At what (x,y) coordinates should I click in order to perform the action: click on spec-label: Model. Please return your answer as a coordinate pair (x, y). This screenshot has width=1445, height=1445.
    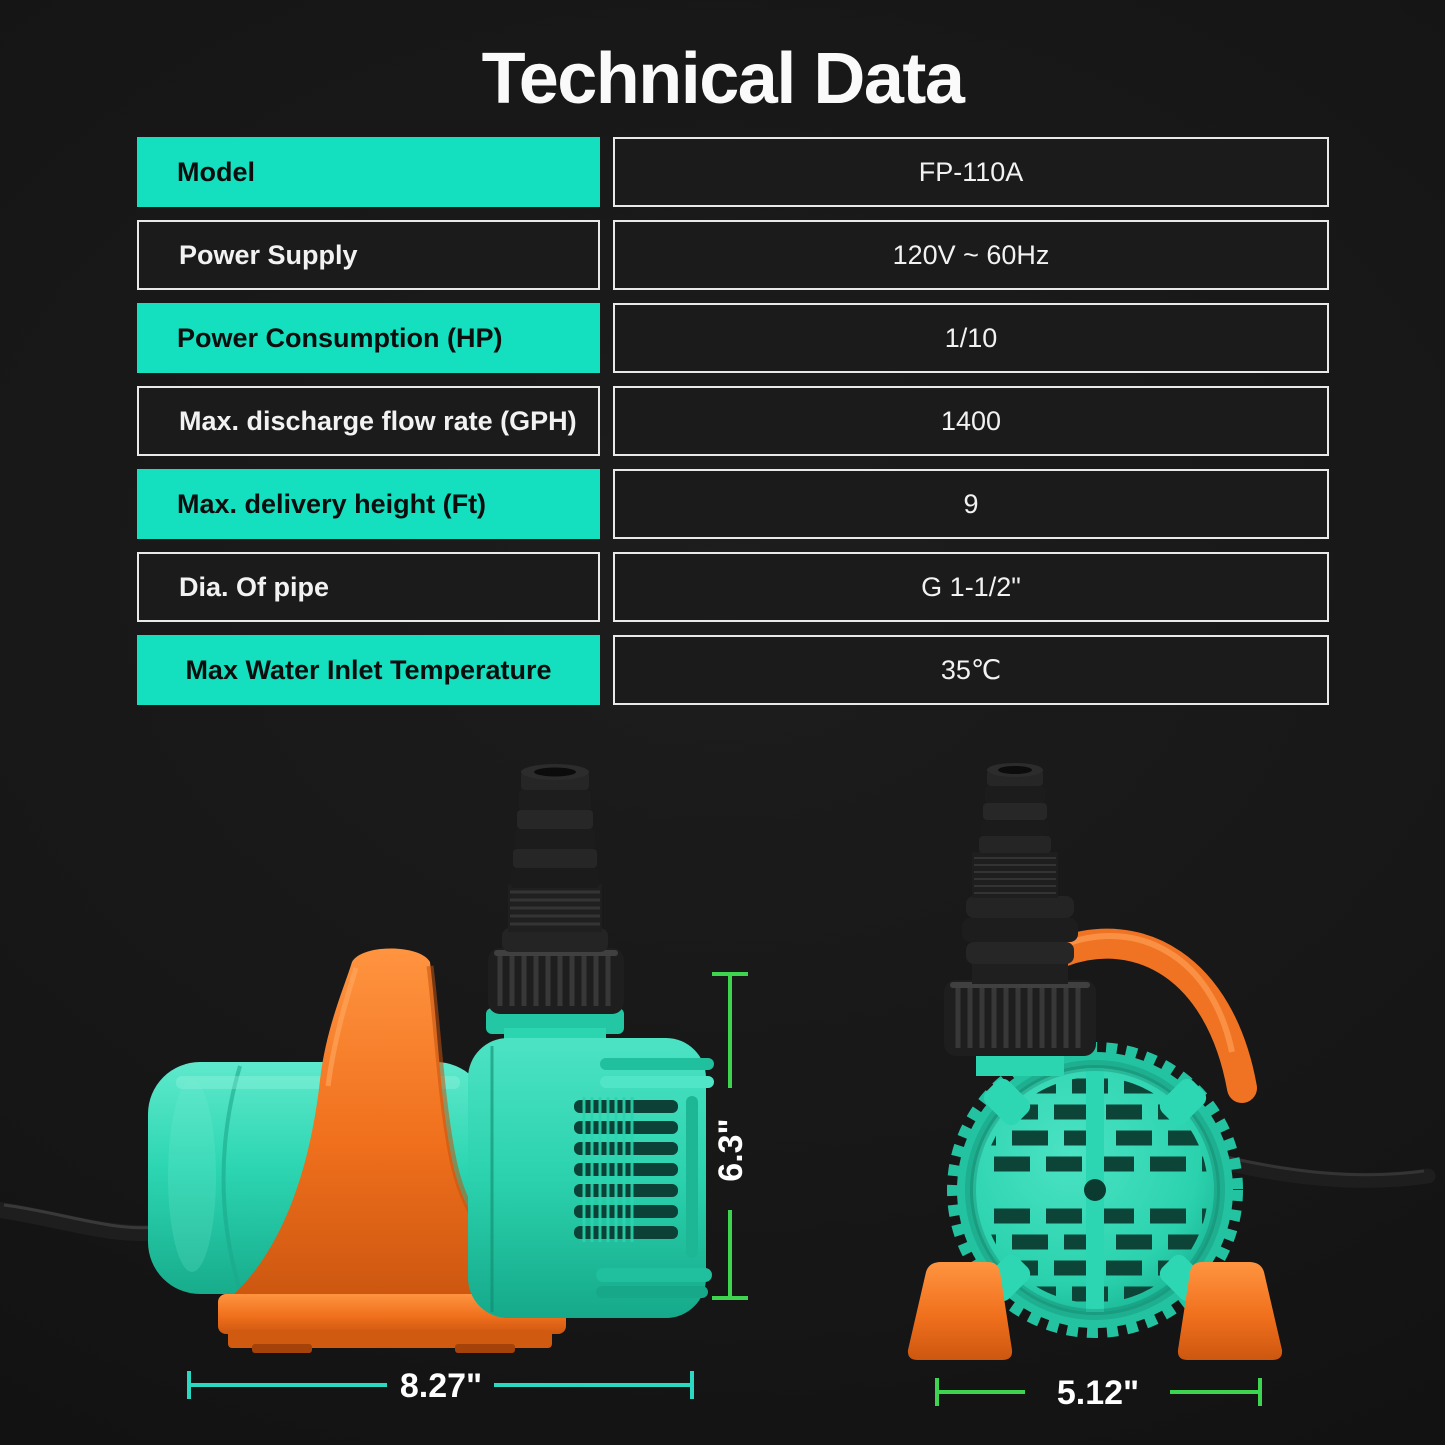
    Looking at the image, I should click on (368, 172).